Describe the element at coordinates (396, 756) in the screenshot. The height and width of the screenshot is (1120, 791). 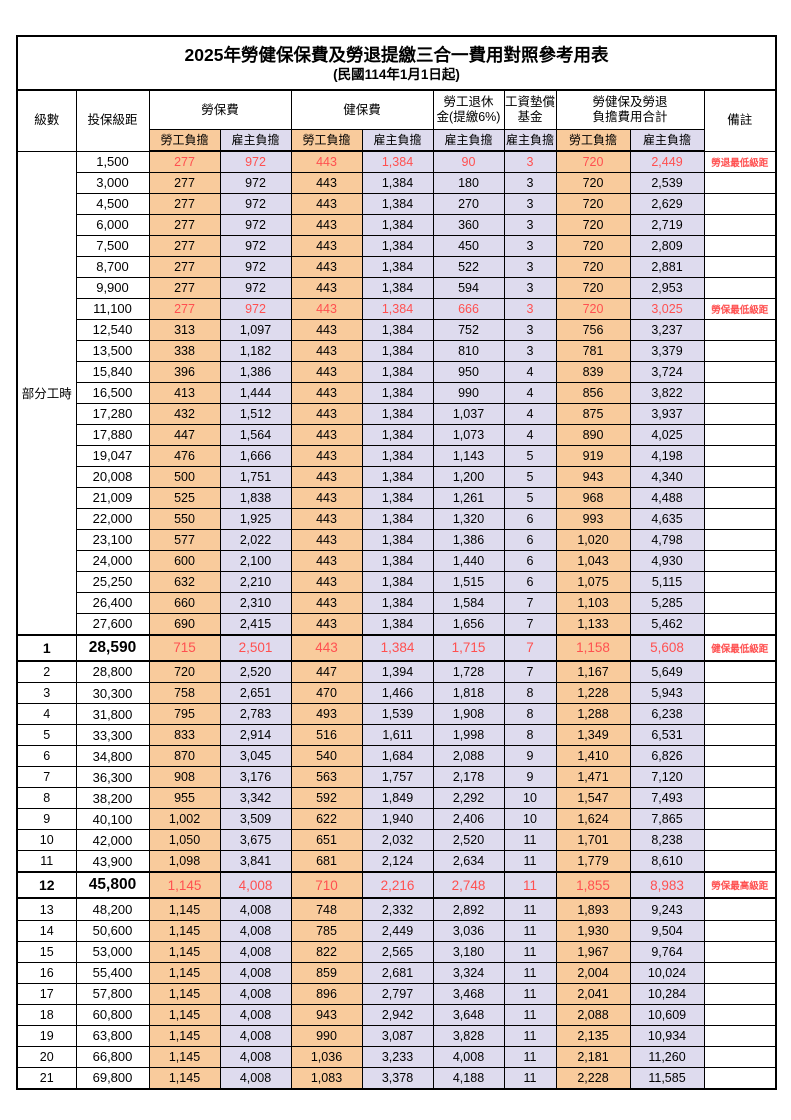
I see `table-row: 6 34,800 870 3,045 540 1,684 2,088 9 1,410 6,826` at that location.